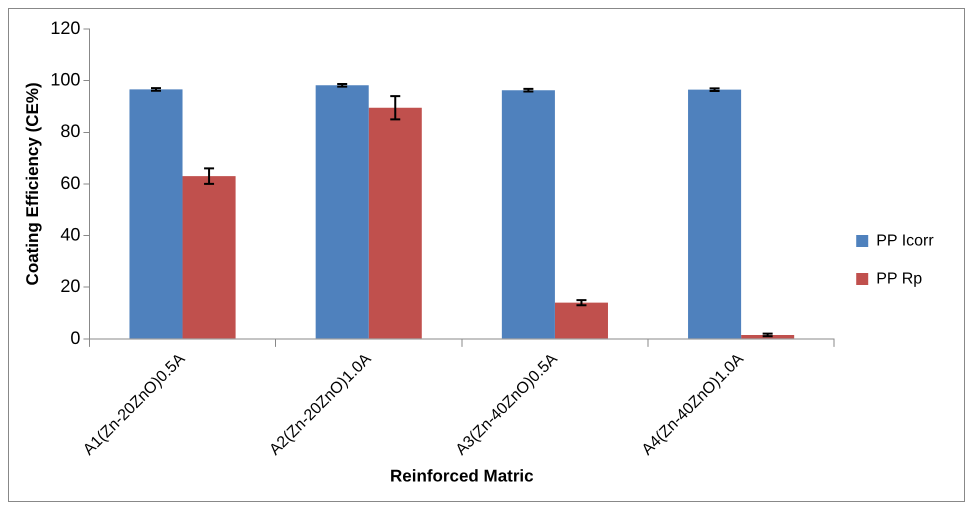 The width and height of the screenshot is (974, 510). Describe the element at coordinates (905, 241) in the screenshot. I see `legend-label: PP Icorr` at that location.